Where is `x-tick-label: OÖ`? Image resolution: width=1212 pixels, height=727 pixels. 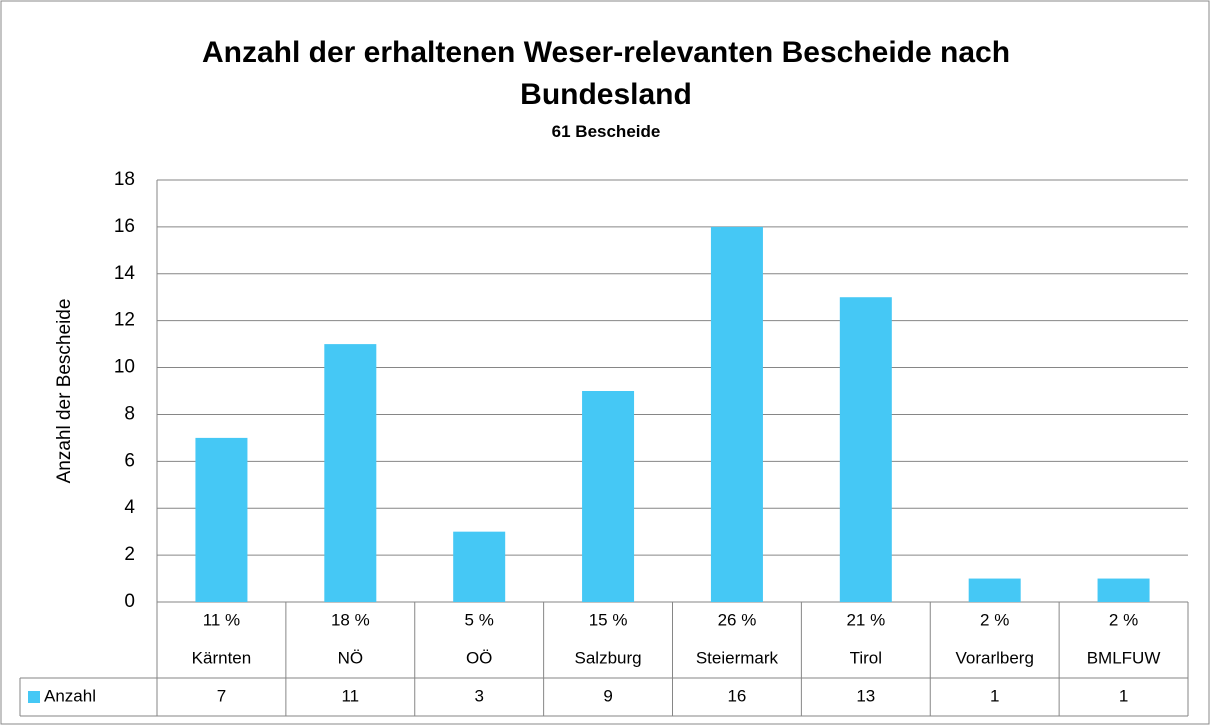
x-tick-label: OÖ is located at coordinates (479, 657).